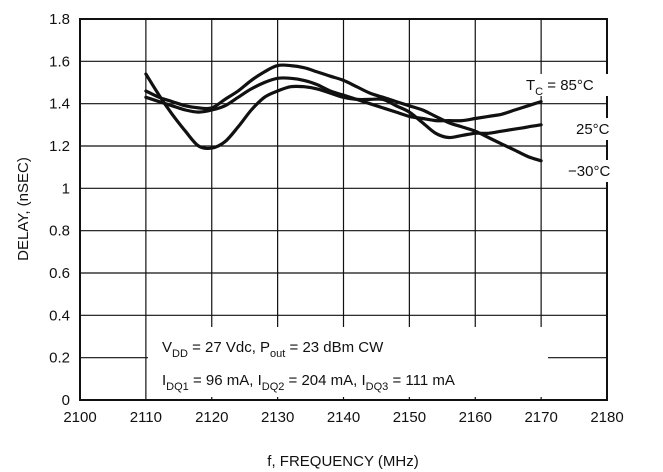 This screenshot has height=472, width=663. I want to click on y-tick-label: 0.8, so click(59, 231).